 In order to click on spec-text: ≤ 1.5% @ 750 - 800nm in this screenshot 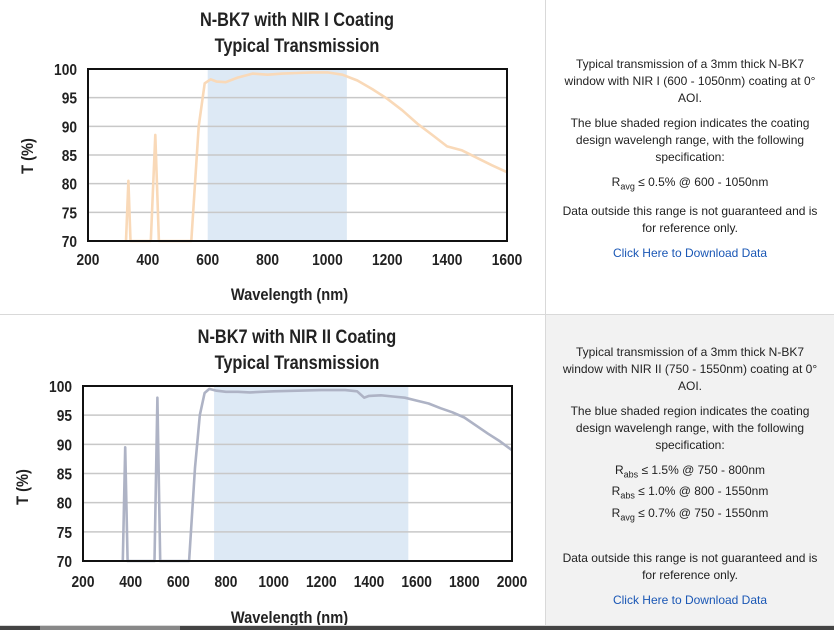, I will do `click(702, 470)`.